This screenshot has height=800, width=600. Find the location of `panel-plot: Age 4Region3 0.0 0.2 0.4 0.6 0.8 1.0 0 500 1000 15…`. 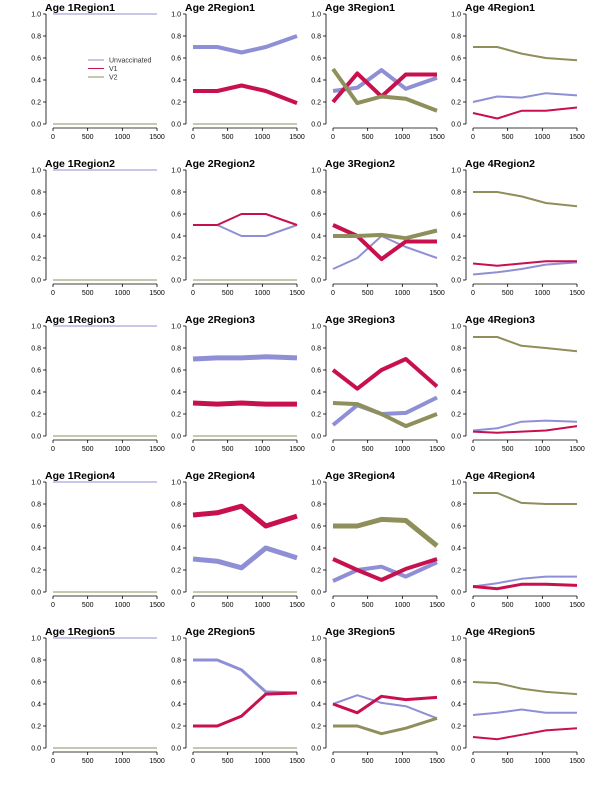

panel-plot: Age 4Region3 0.0 0.2 0.4 0.6 0.8 1.0 0 500 1000 15… is located at coordinates (518, 383).